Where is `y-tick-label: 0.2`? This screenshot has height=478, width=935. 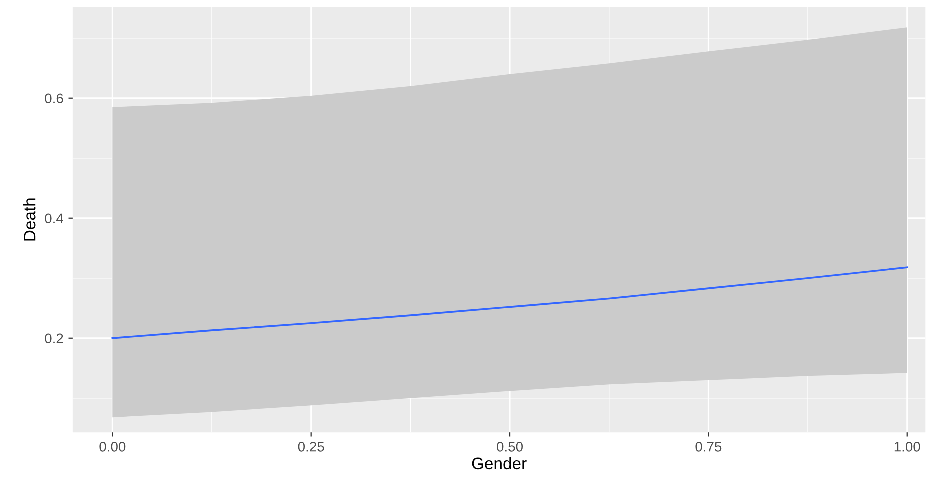
y-tick-label: 0.2 is located at coordinates (54, 339).